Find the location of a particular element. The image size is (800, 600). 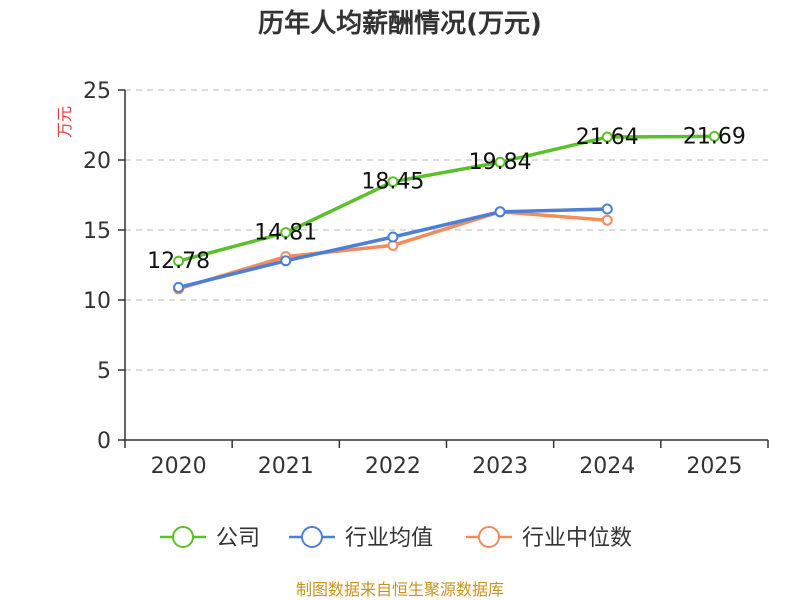

y-tick-label: 20 is located at coordinates (97, 161).